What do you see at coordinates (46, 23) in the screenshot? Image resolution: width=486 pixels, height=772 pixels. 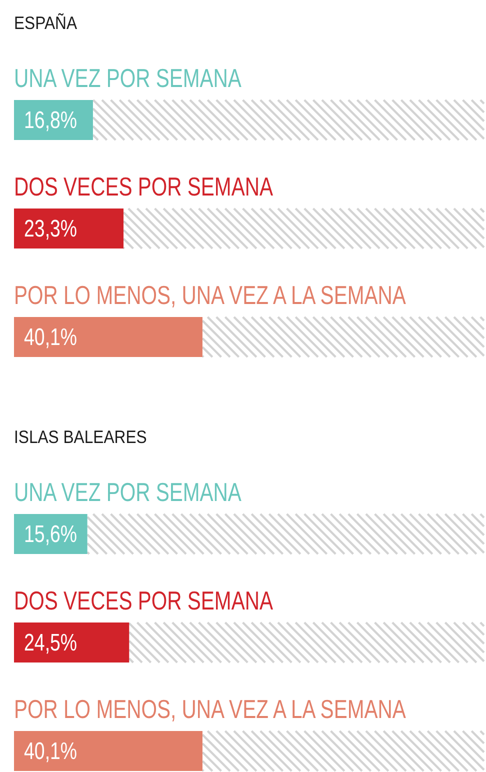 I see `chart-title: ESPAÑA` at bounding box center [46, 23].